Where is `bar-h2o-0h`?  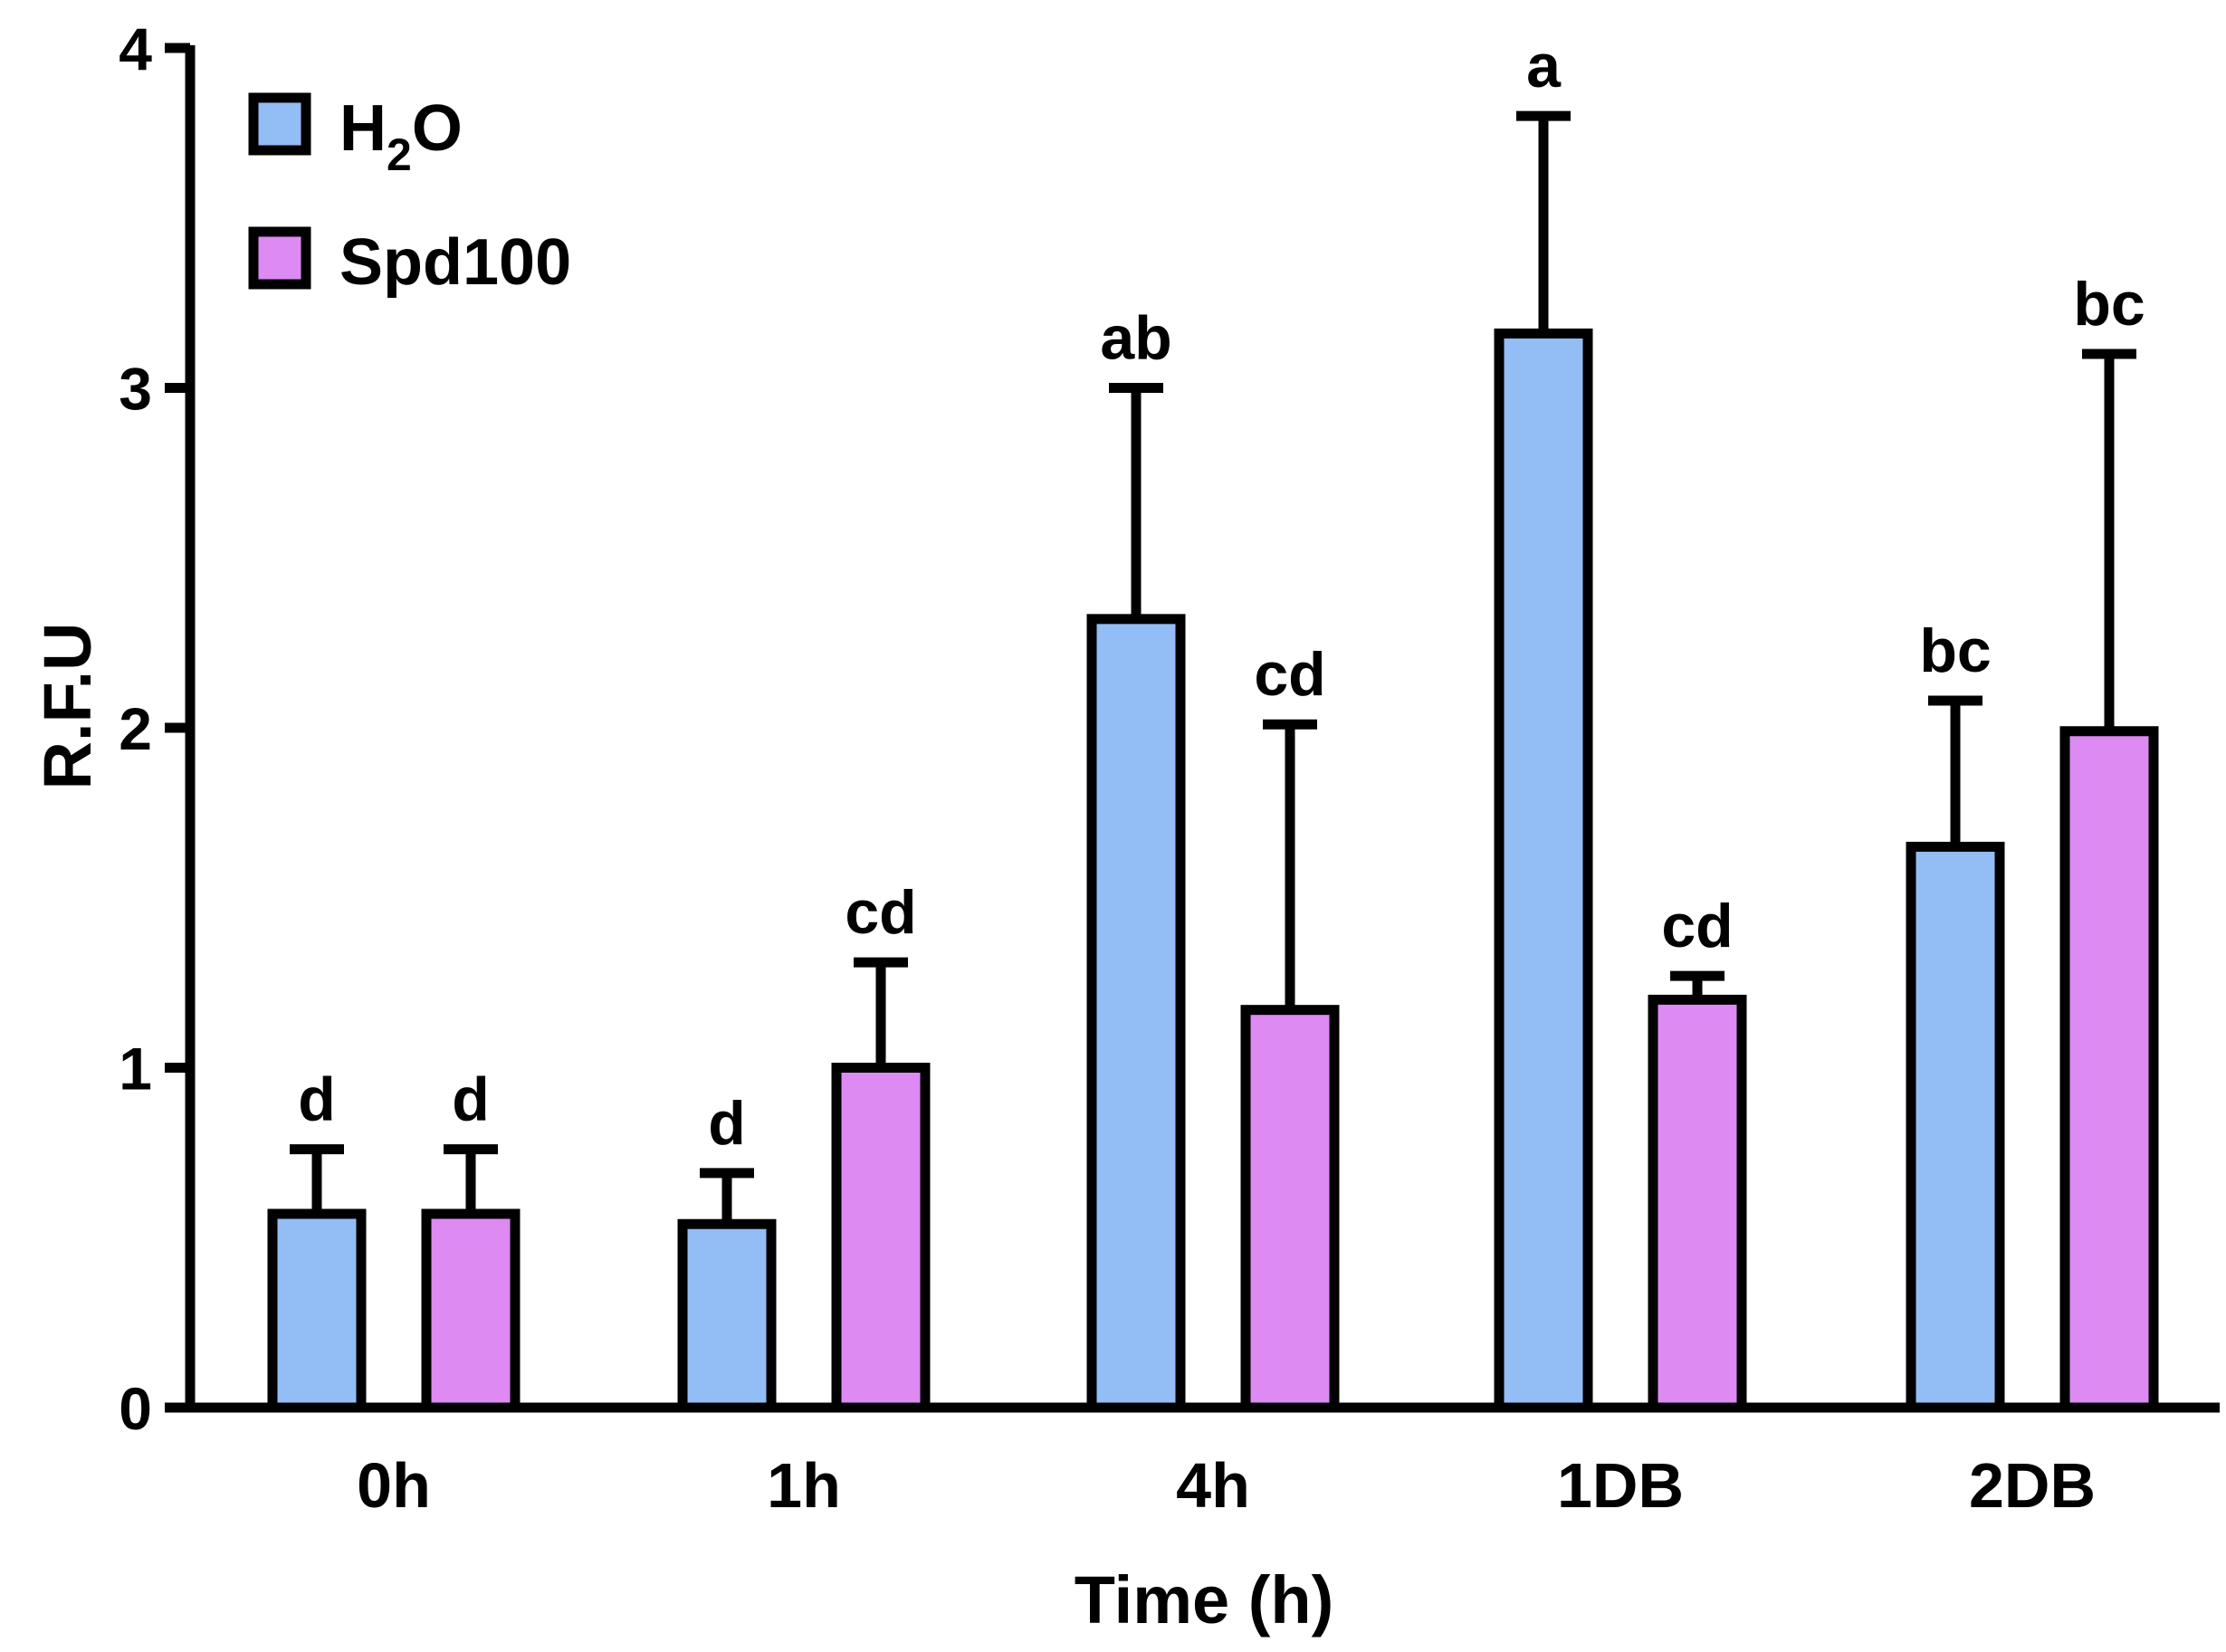
bar-h2o-0h is located at coordinates (317, 1310).